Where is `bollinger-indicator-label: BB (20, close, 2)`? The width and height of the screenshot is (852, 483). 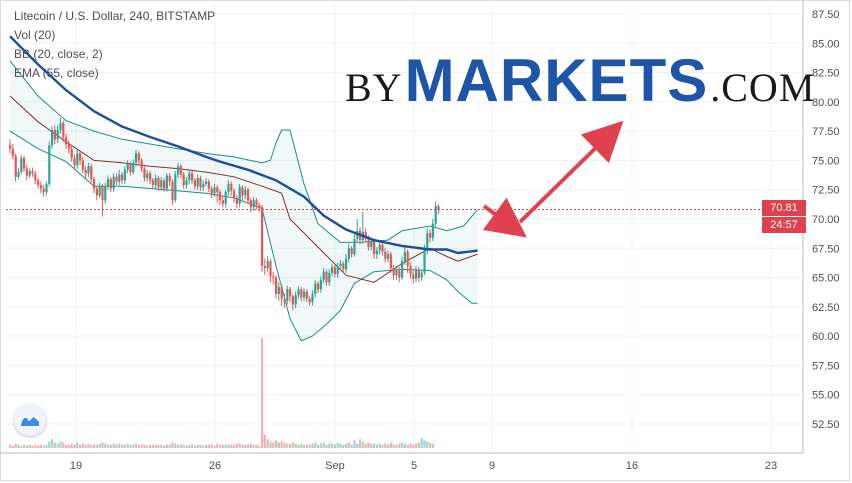 bollinger-indicator-label: BB (20, close, 2) is located at coordinates (58, 54).